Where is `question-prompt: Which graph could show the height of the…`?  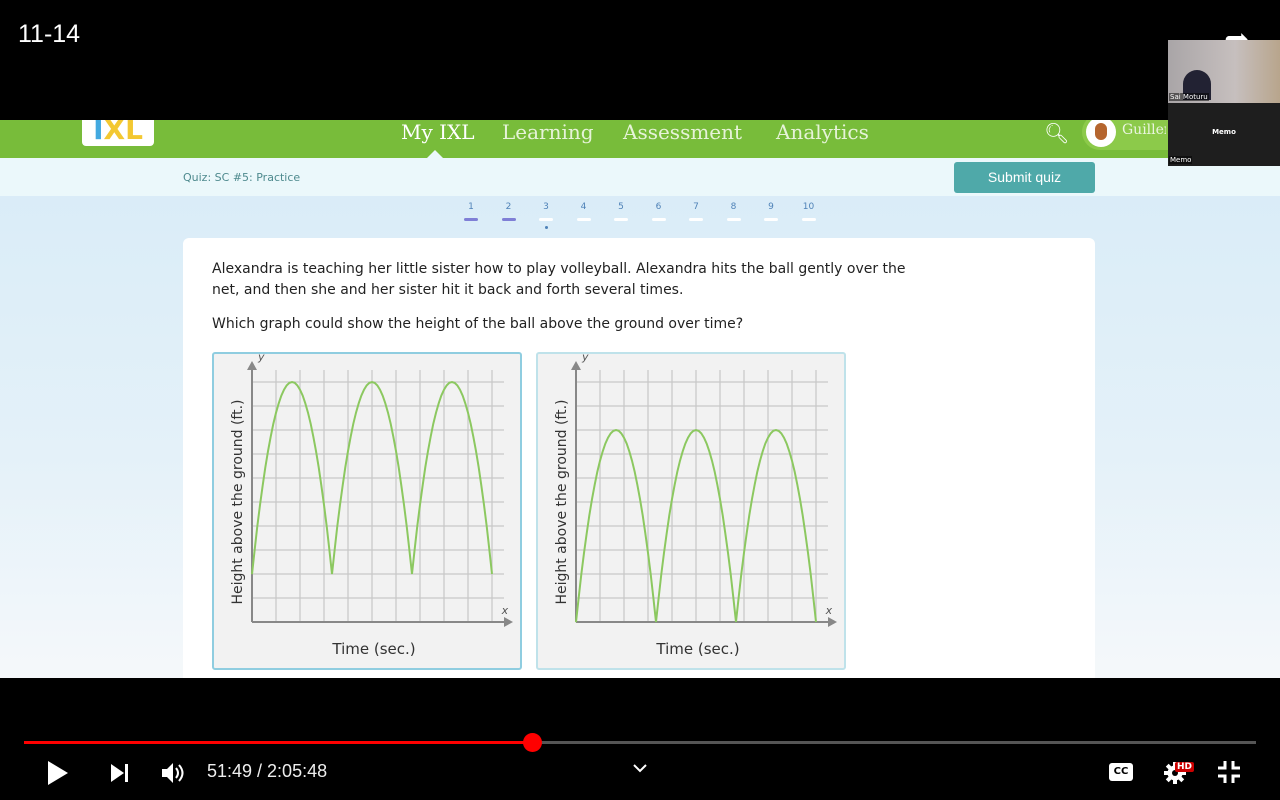
question-prompt: Which graph could show the height of the… is located at coordinates (478, 324).